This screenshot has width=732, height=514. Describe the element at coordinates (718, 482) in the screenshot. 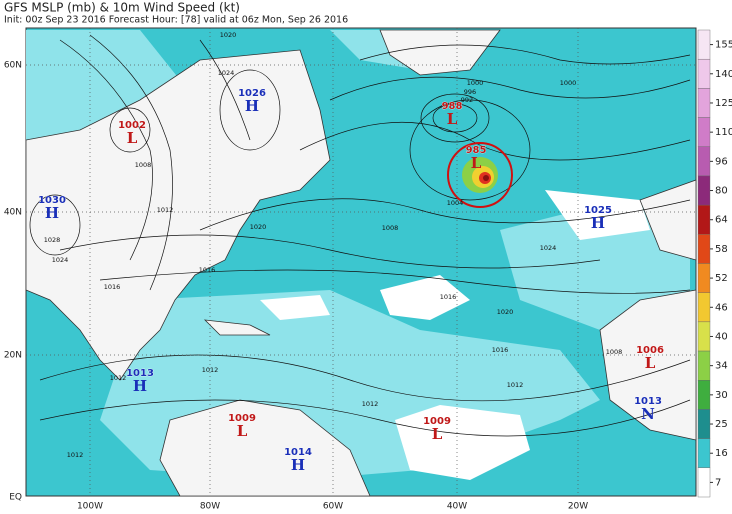

I see `colorbar-label: 7` at that location.